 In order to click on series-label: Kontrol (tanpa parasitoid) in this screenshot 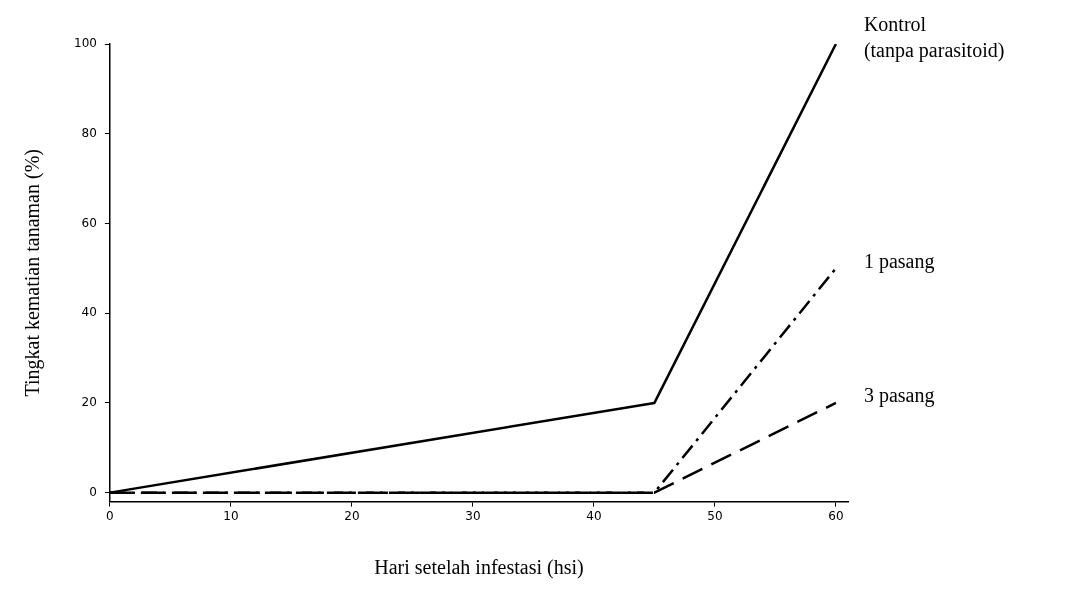, I will do `click(934, 38)`.